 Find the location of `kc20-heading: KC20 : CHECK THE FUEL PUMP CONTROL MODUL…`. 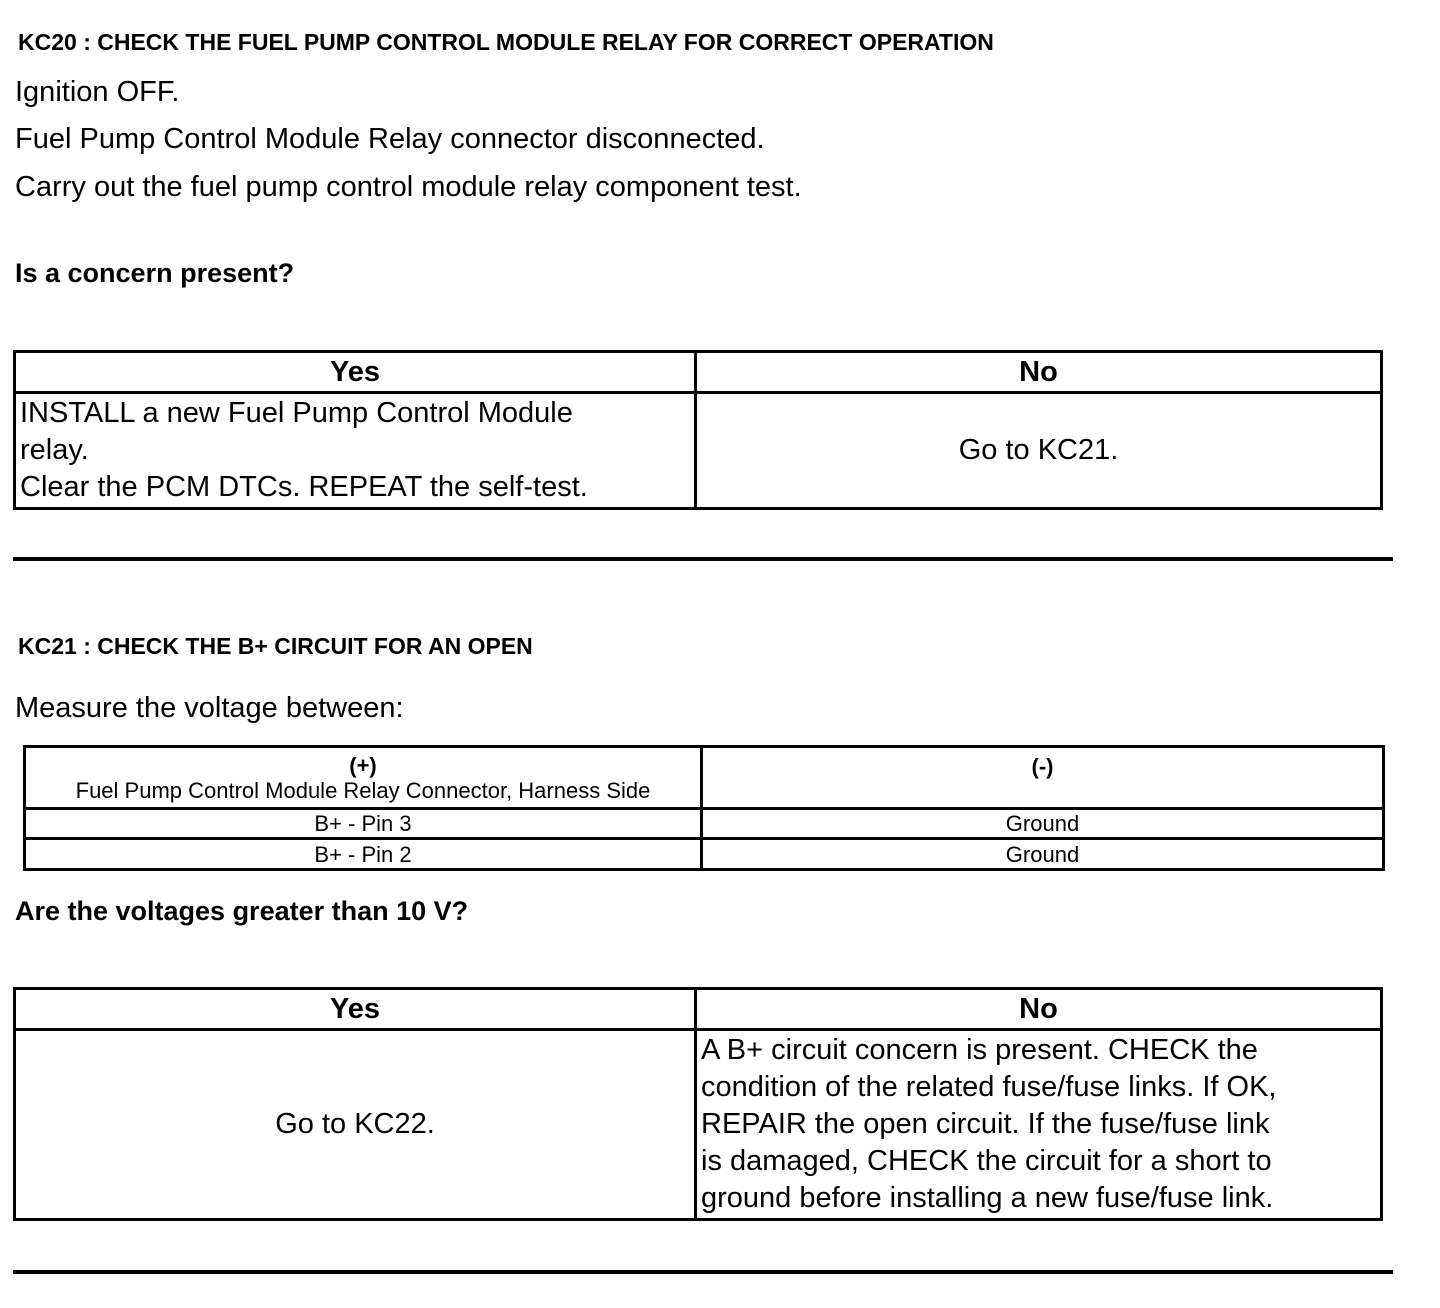

kc20-heading: KC20 : CHECK THE FUEL PUMP CONTROL MODUL… is located at coordinates (506, 42).